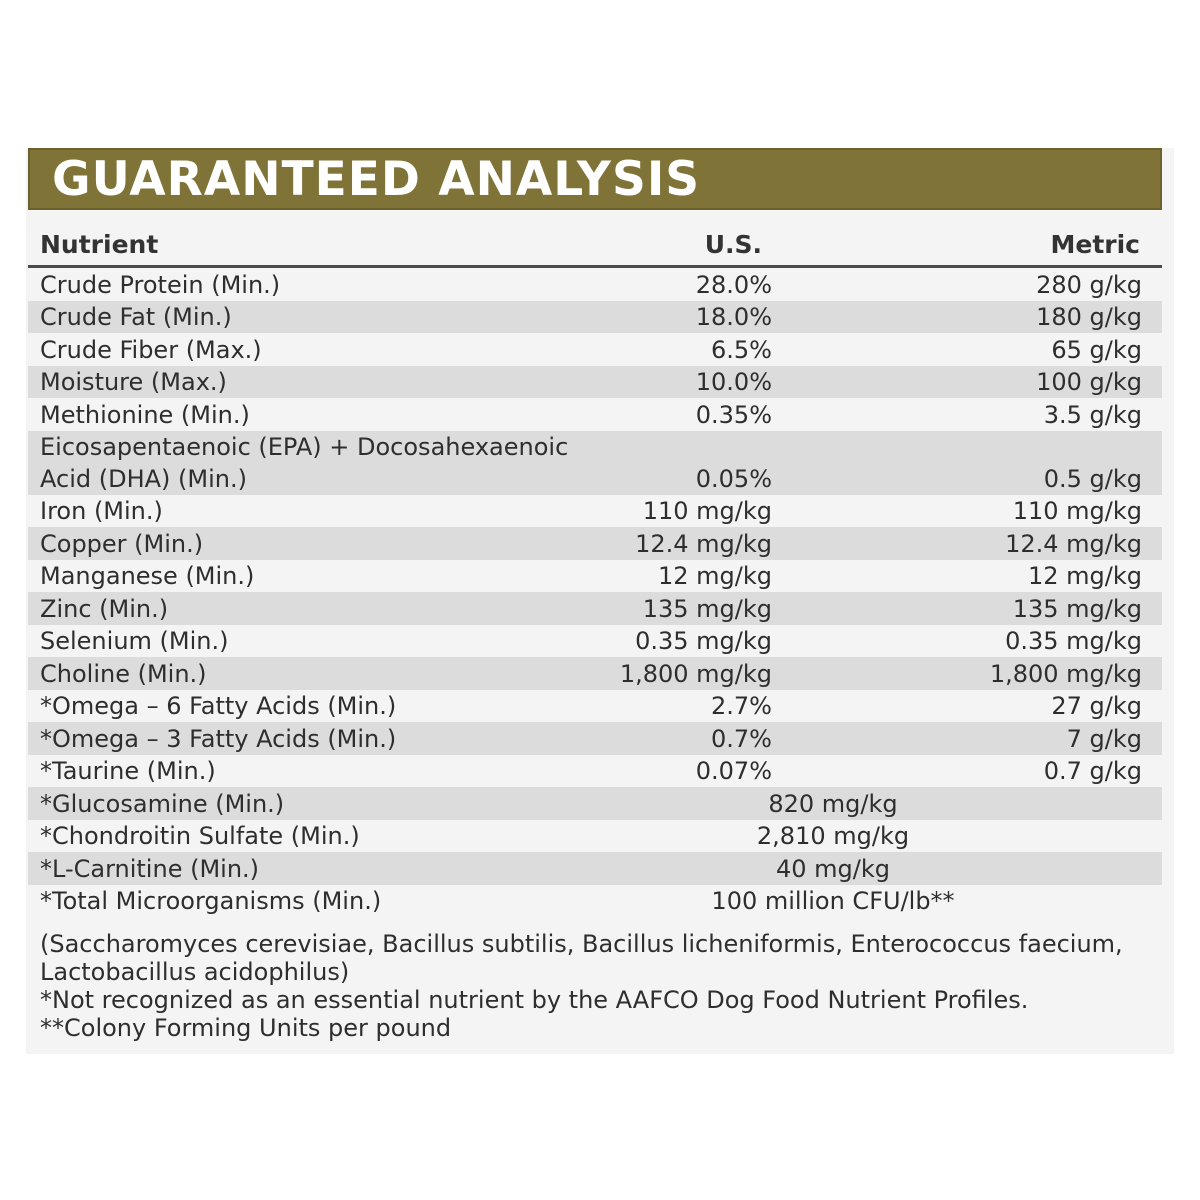  What do you see at coordinates (147, 576) in the screenshot?
I see `nutrient-name: Manganese (Min.)` at bounding box center [147, 576].